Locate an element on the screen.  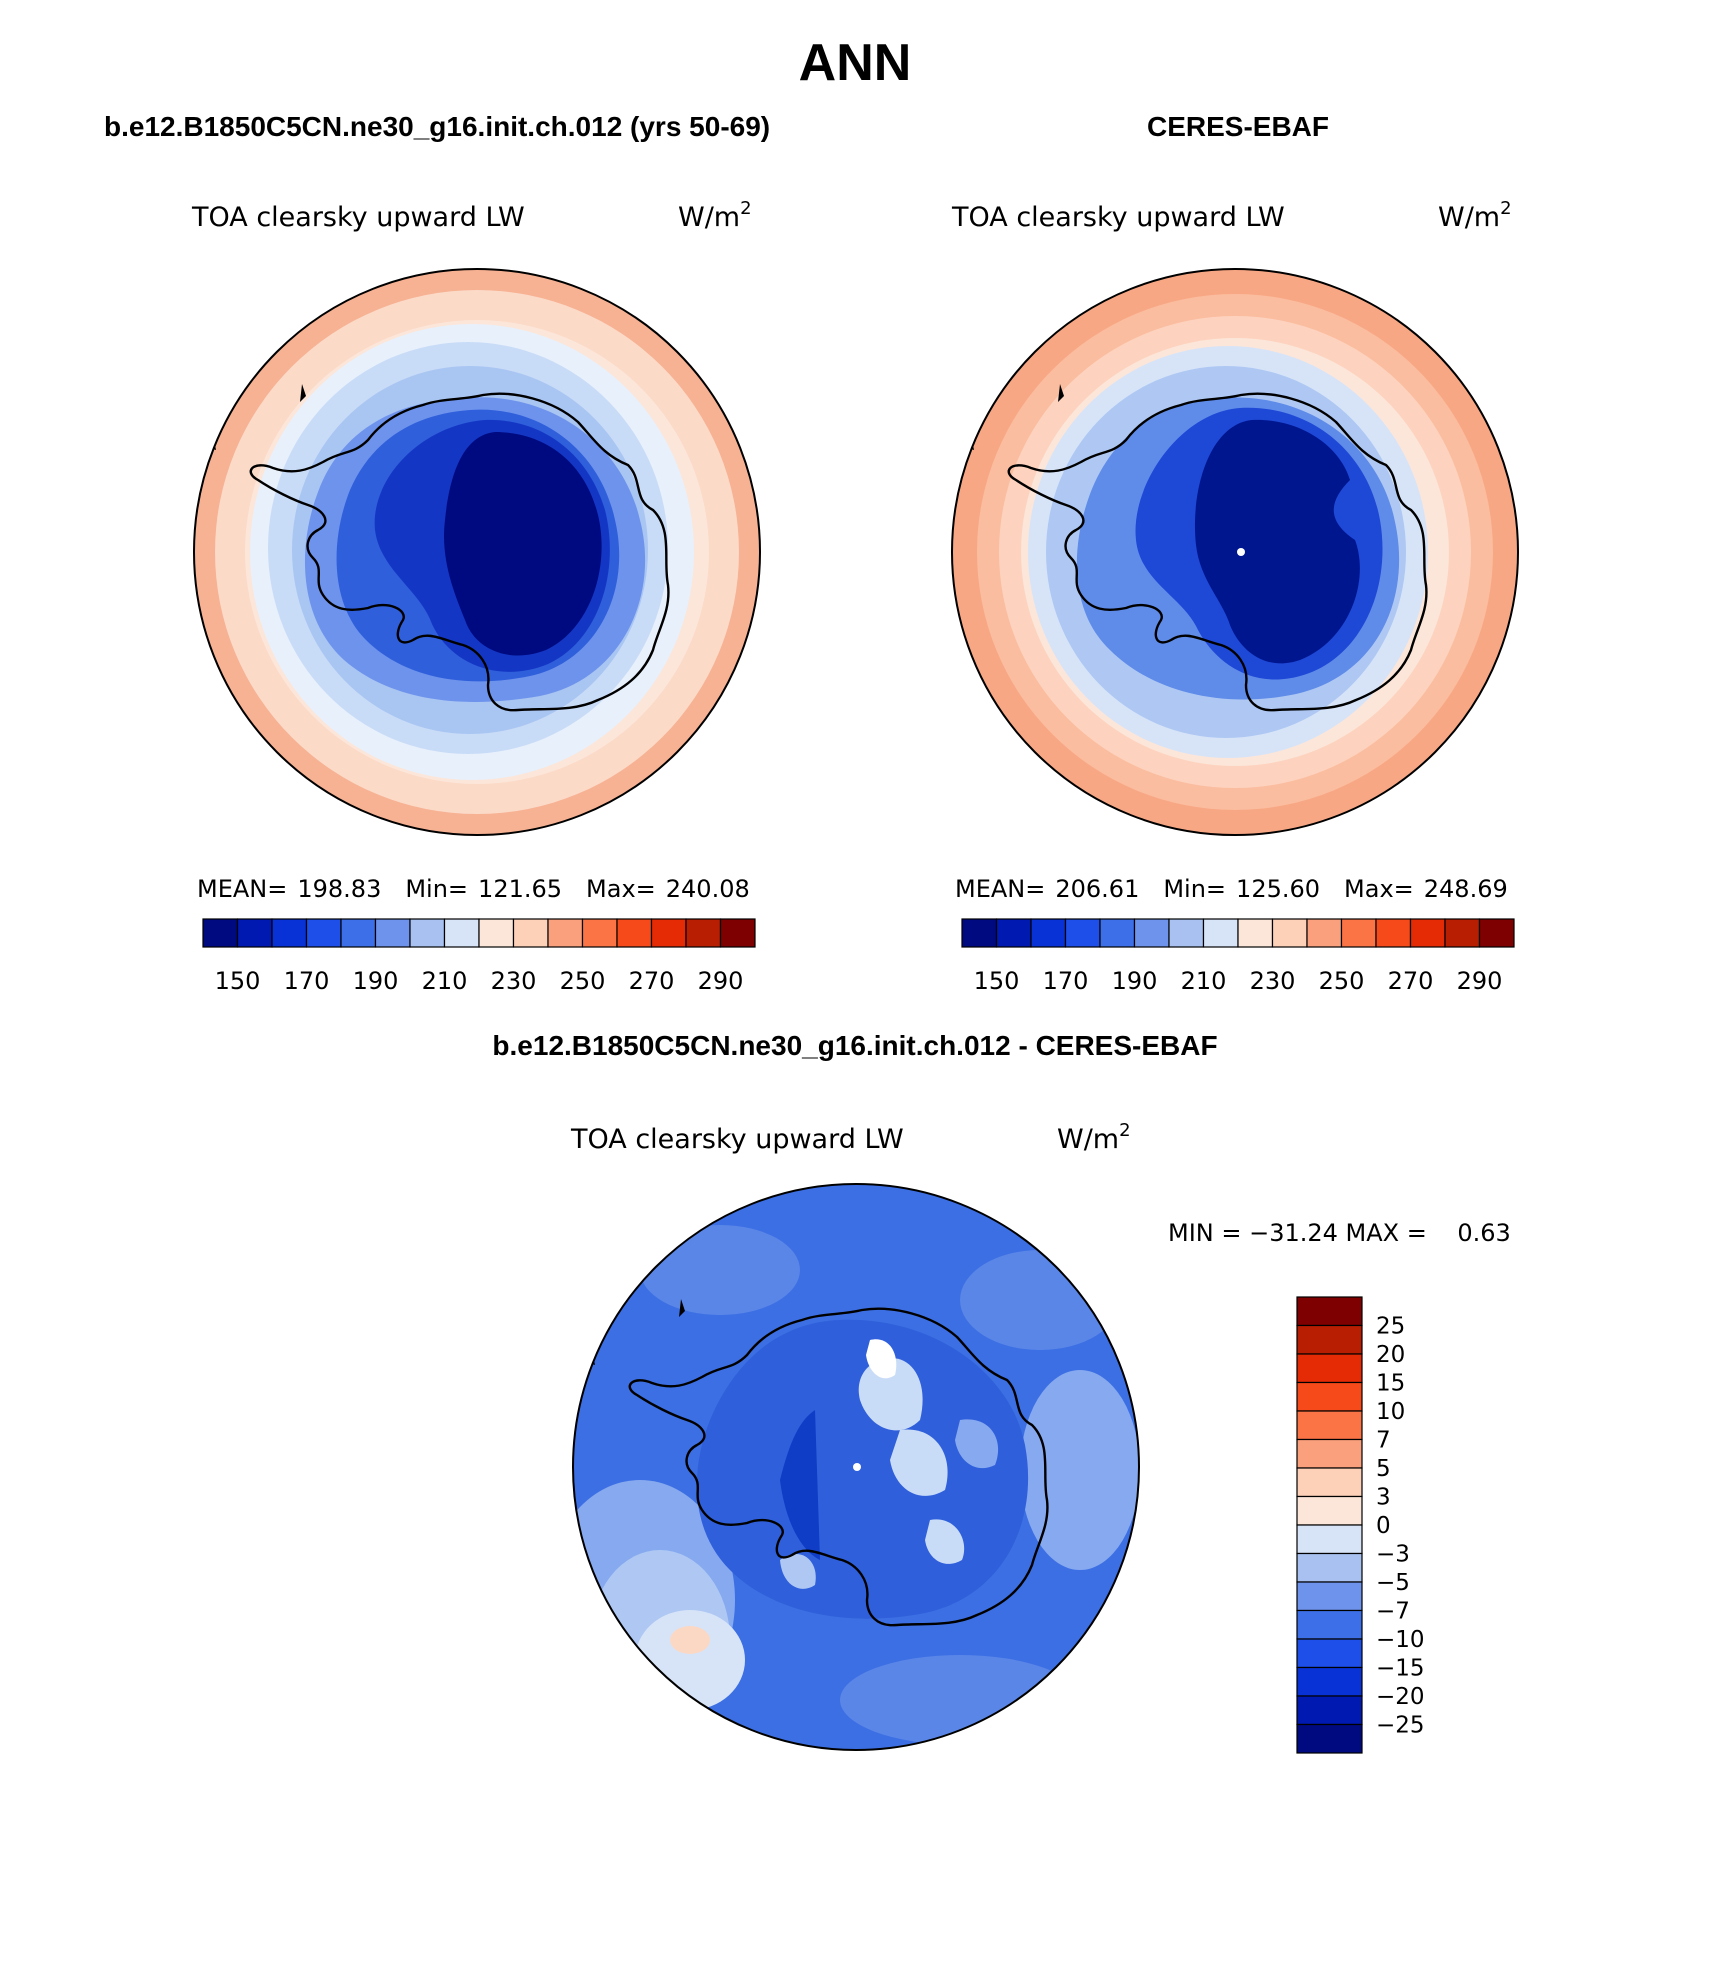
colorbar-model-tick-label: 150 is located at coordinates (238, 981).